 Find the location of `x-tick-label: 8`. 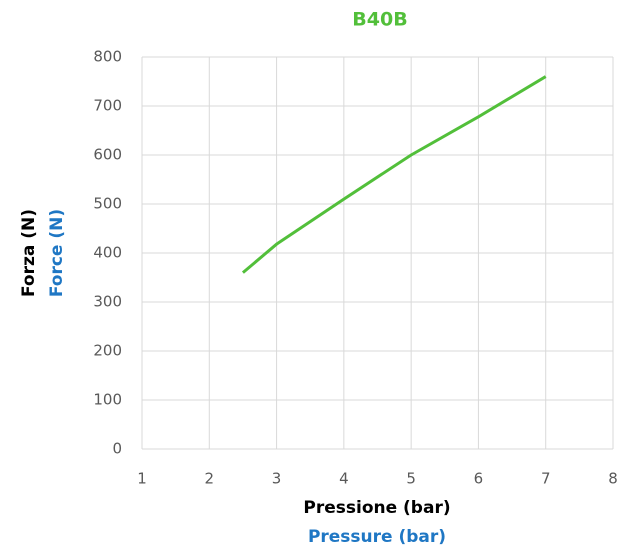

x-tick-label: 8 is located at coordinates (613, 479).